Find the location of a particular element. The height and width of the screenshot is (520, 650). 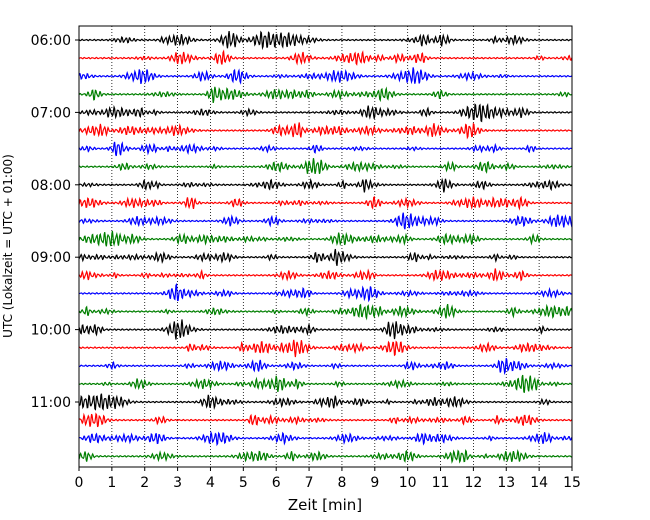

y-axis-ticks: 06:00 07:00 08:00 09:00 10:00 11:00 is located at coordinates (55, 222).